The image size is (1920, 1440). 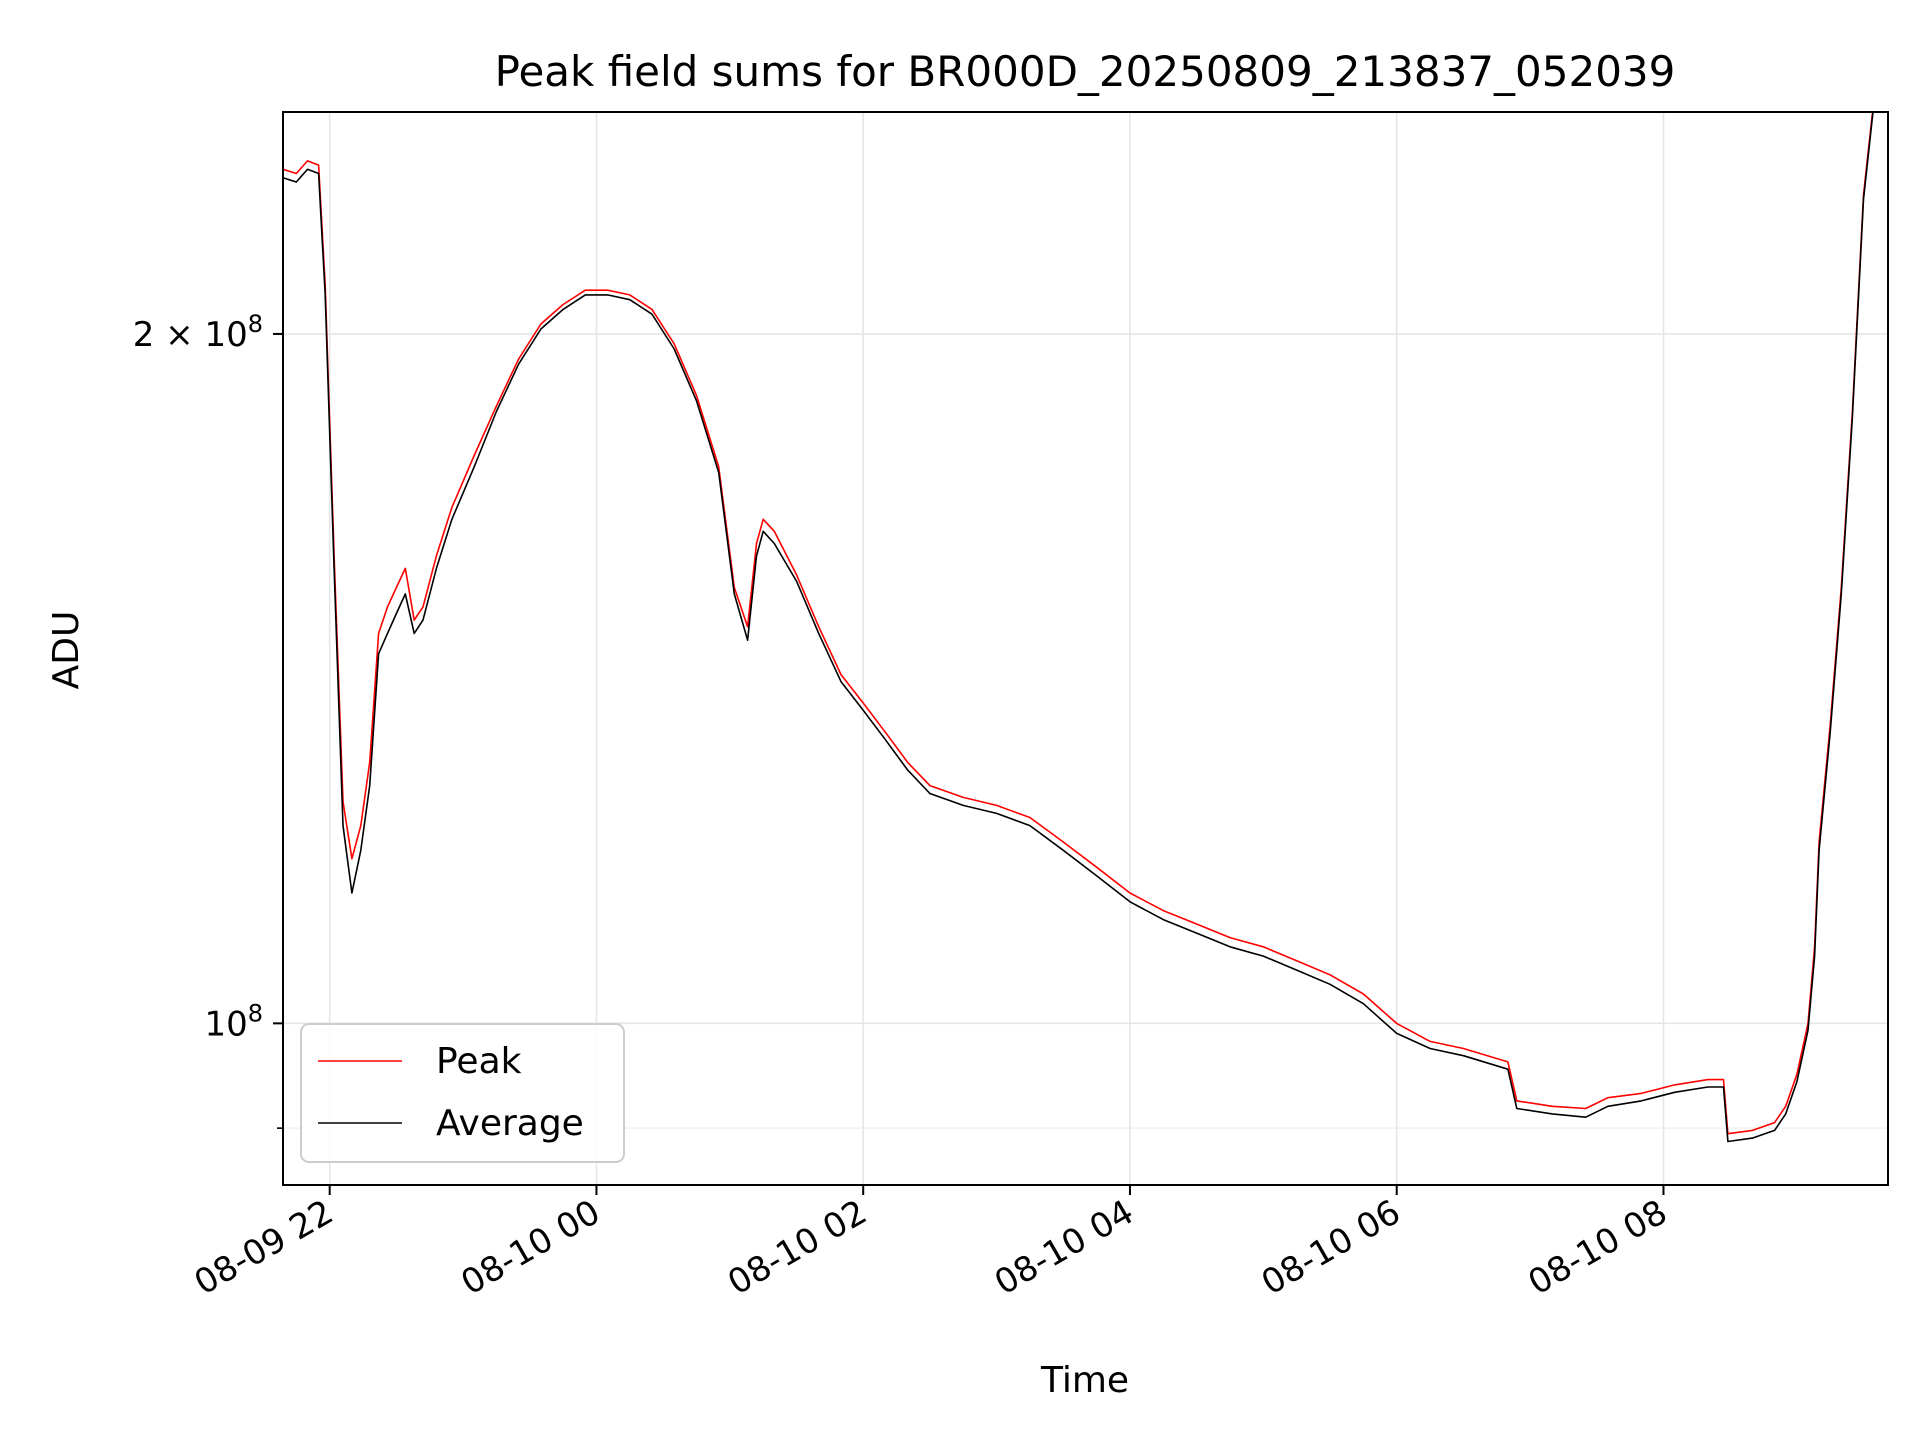 I want to click on legend-label-peak: Peak, so click(x=479, y=1061).